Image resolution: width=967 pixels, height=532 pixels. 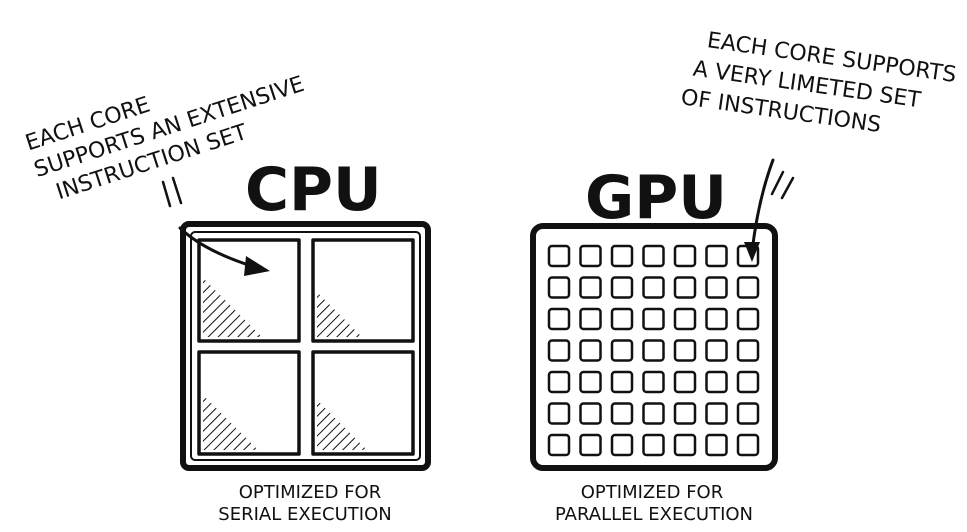 I want to click on gpu-title: GPU, so click(x=656, y=198).